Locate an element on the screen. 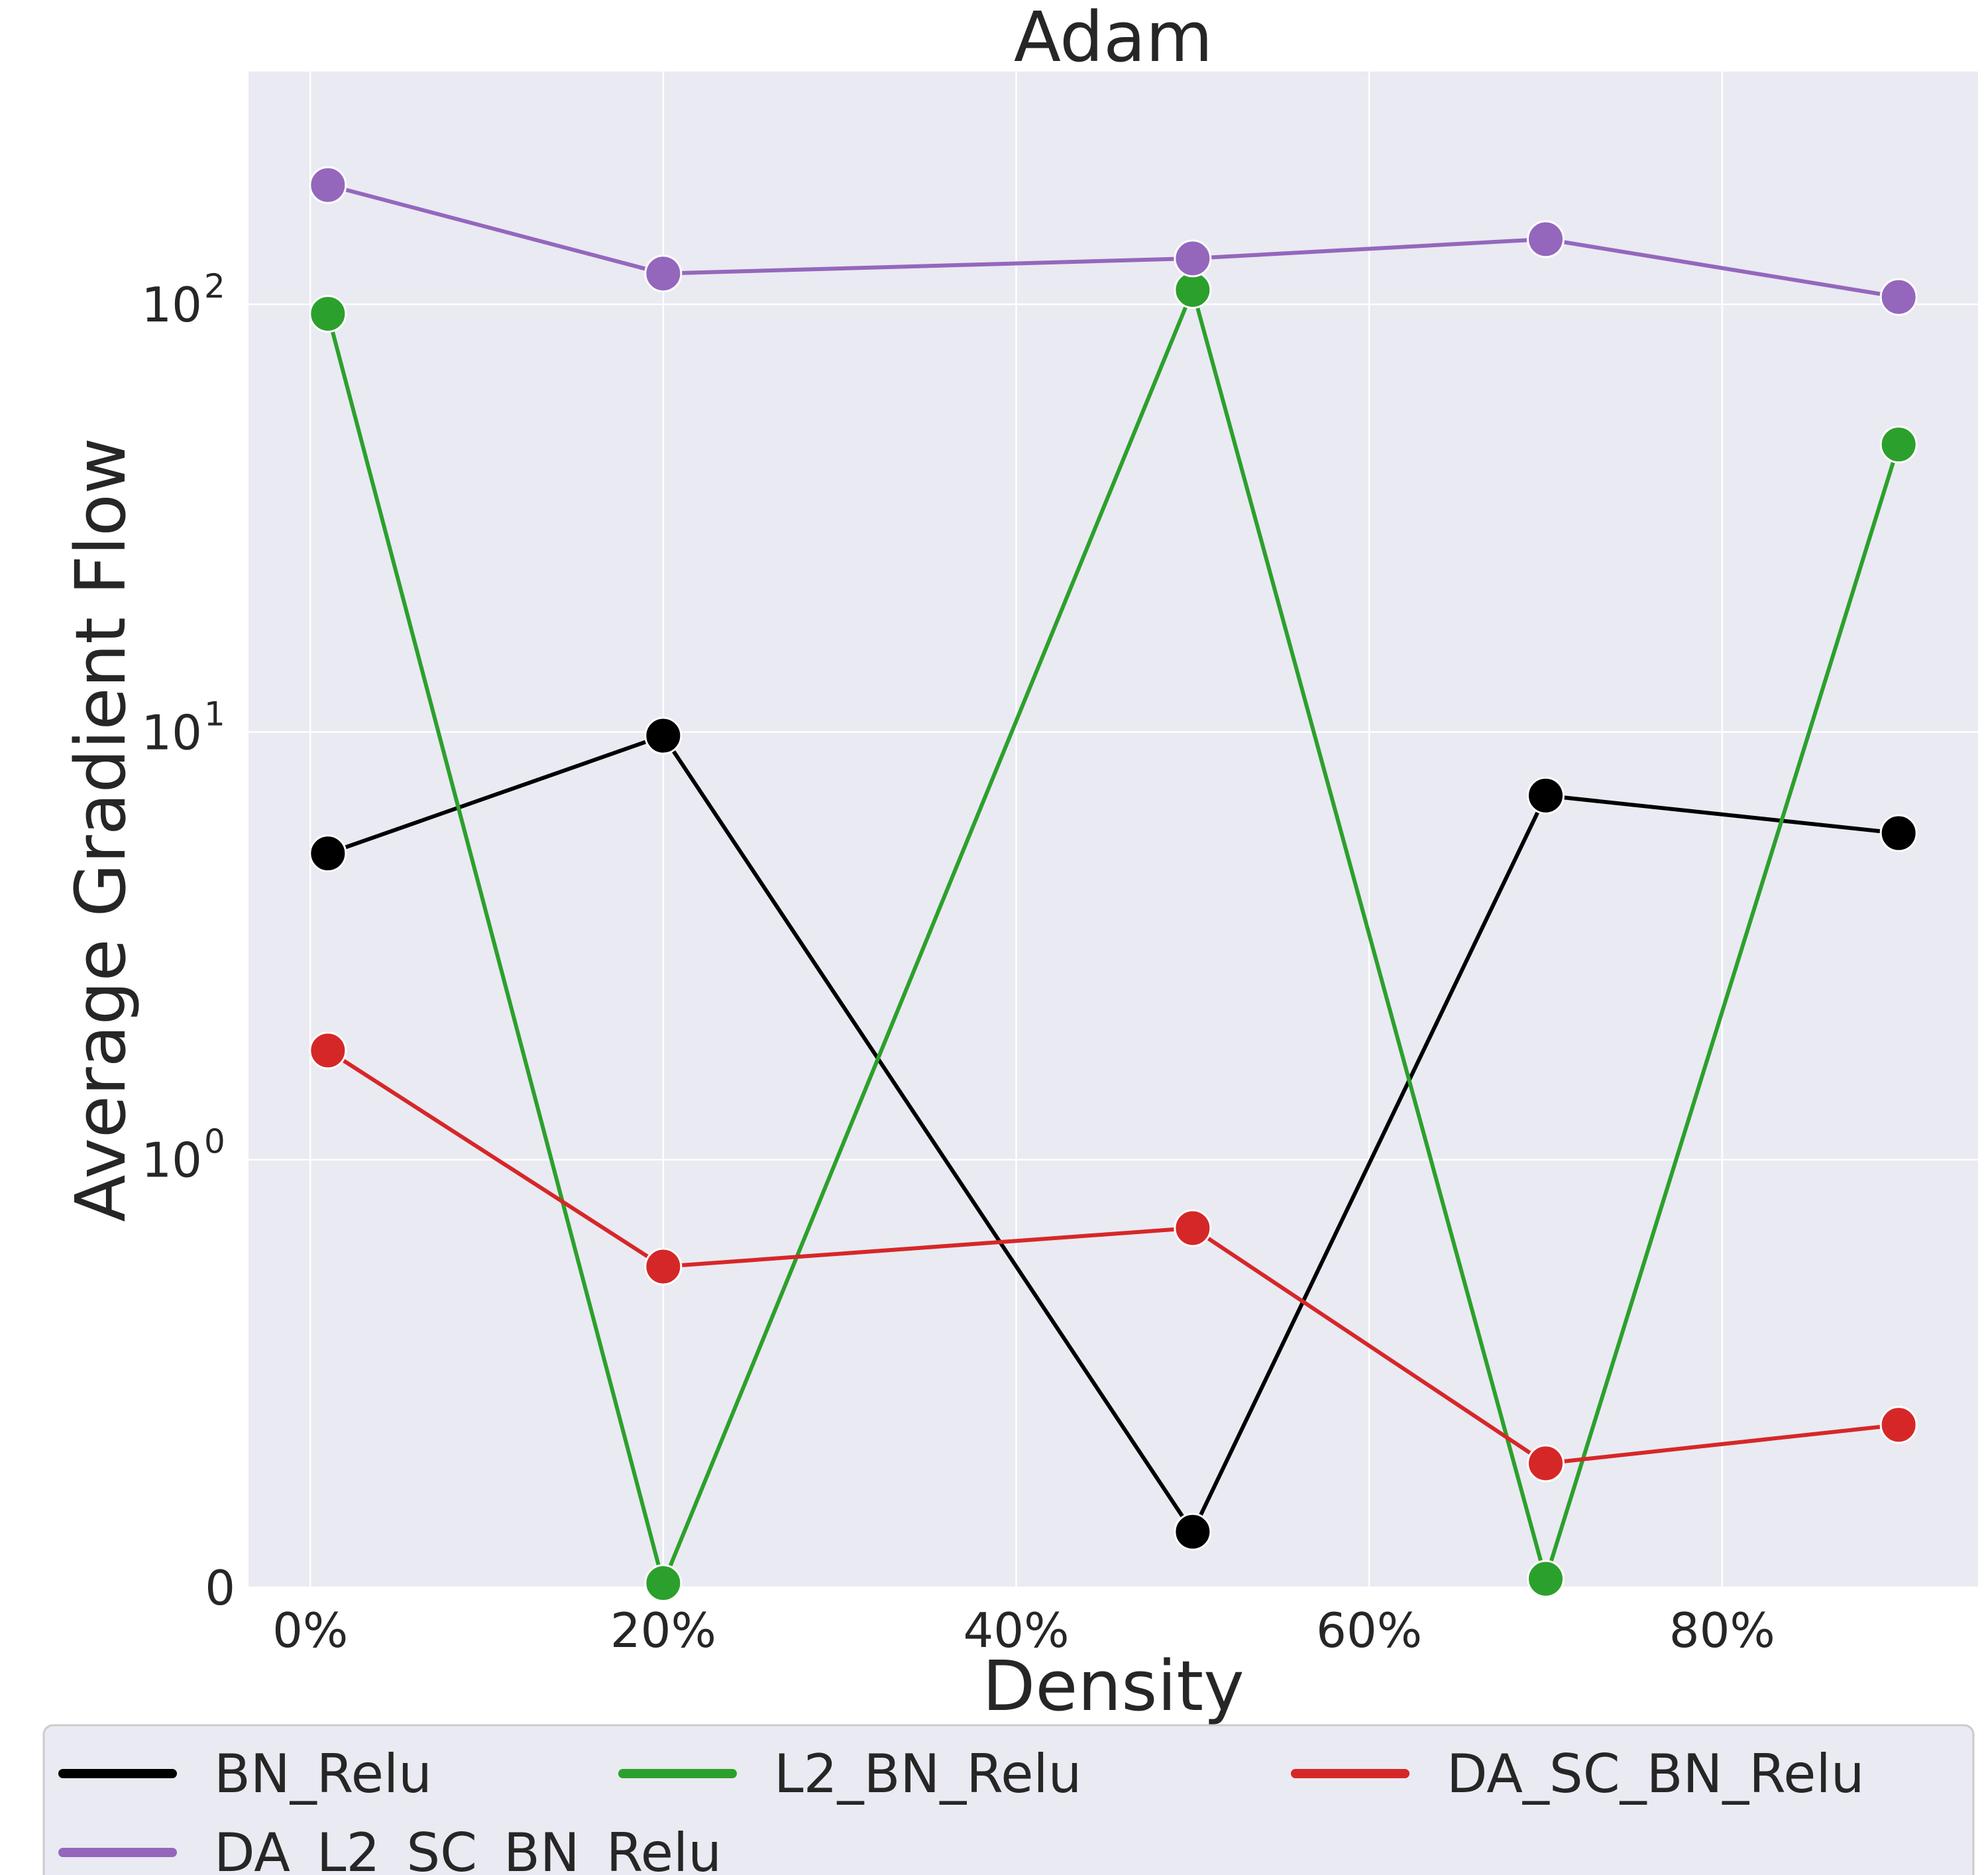 This screenshot has height=1875, width=1988. y-tick-exponent: 1 is located at coordinates (214, 714).